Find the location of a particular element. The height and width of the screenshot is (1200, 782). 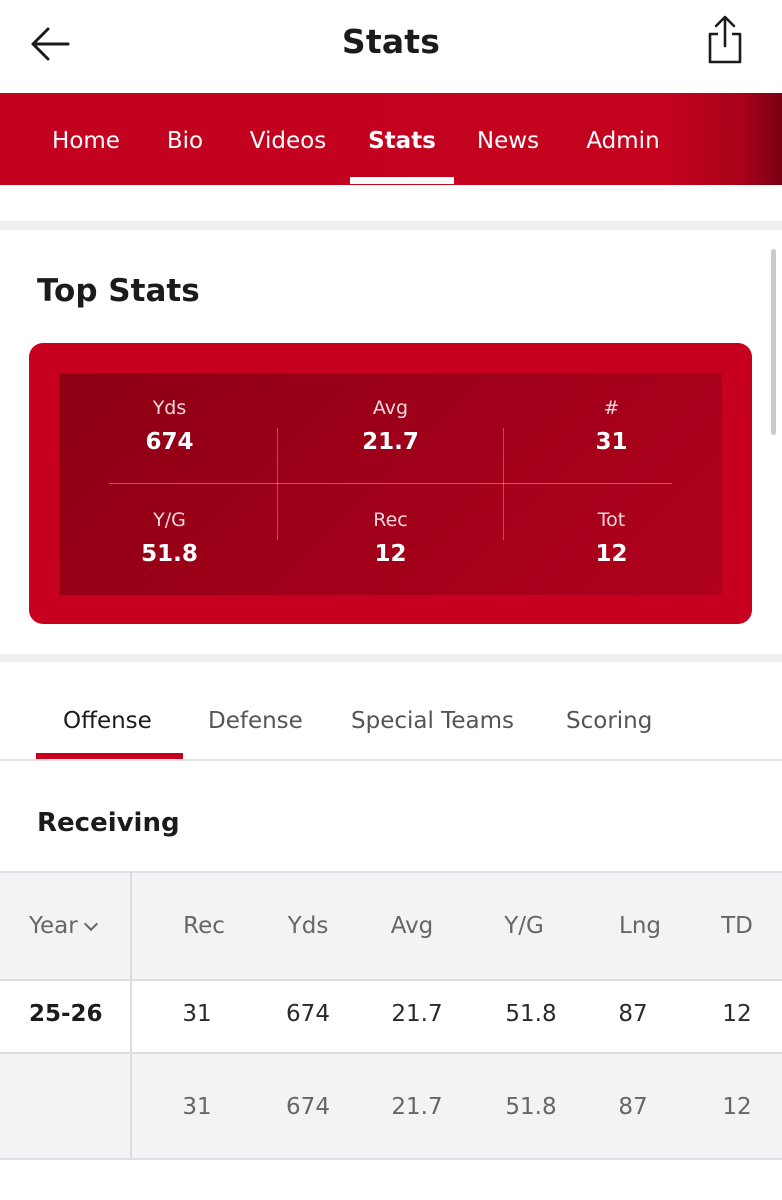

column-header: Y/G is located at coordinates (524, 926).